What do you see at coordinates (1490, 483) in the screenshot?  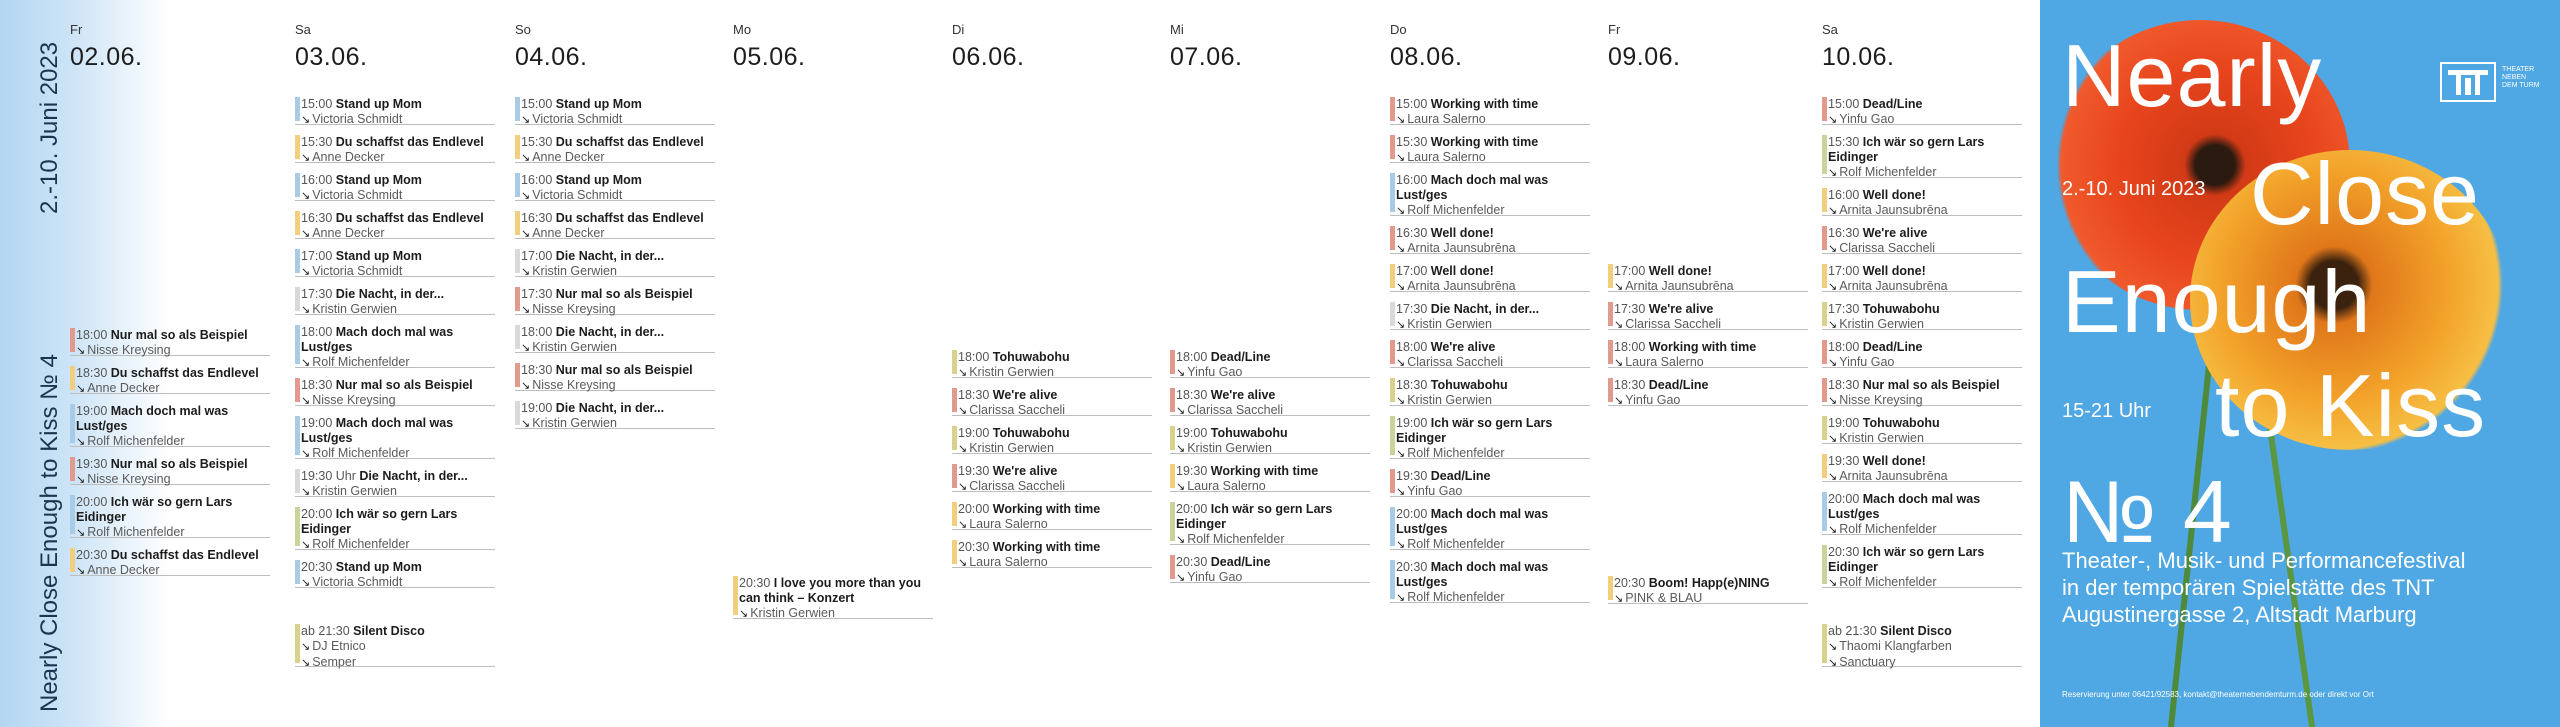 I see `event-item: 19:30 Dead/Line ↘ Yinfu Gao` at bounding box center [1490, 483].